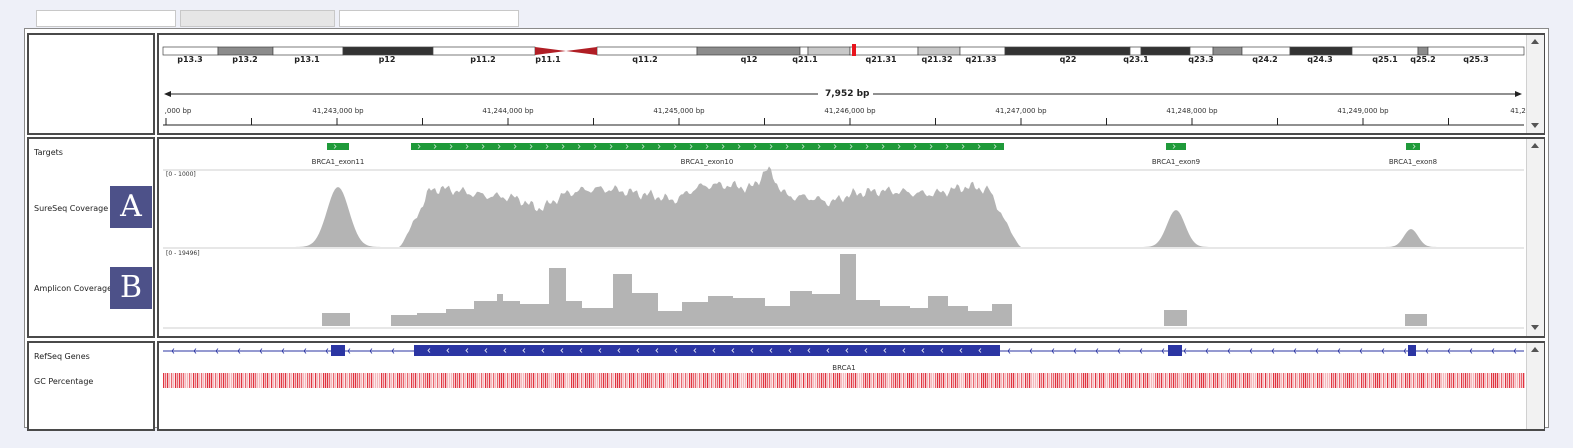 The height and width of the screenshot is (448, 1573). Describe the element at coordinates (1068, 59) in the screenshot. I see `band-label: q22` at that location.